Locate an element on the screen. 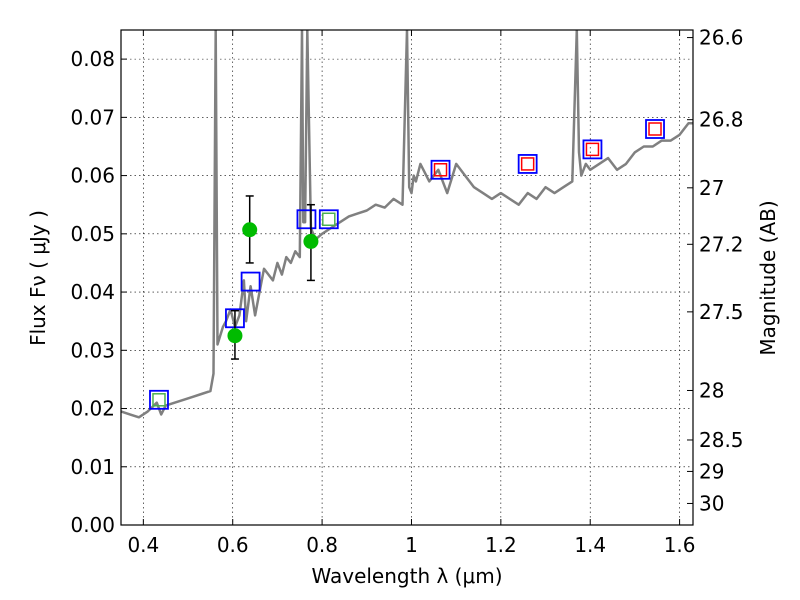  y-tick-label: 0.03 is located at coordinates (92, 350).